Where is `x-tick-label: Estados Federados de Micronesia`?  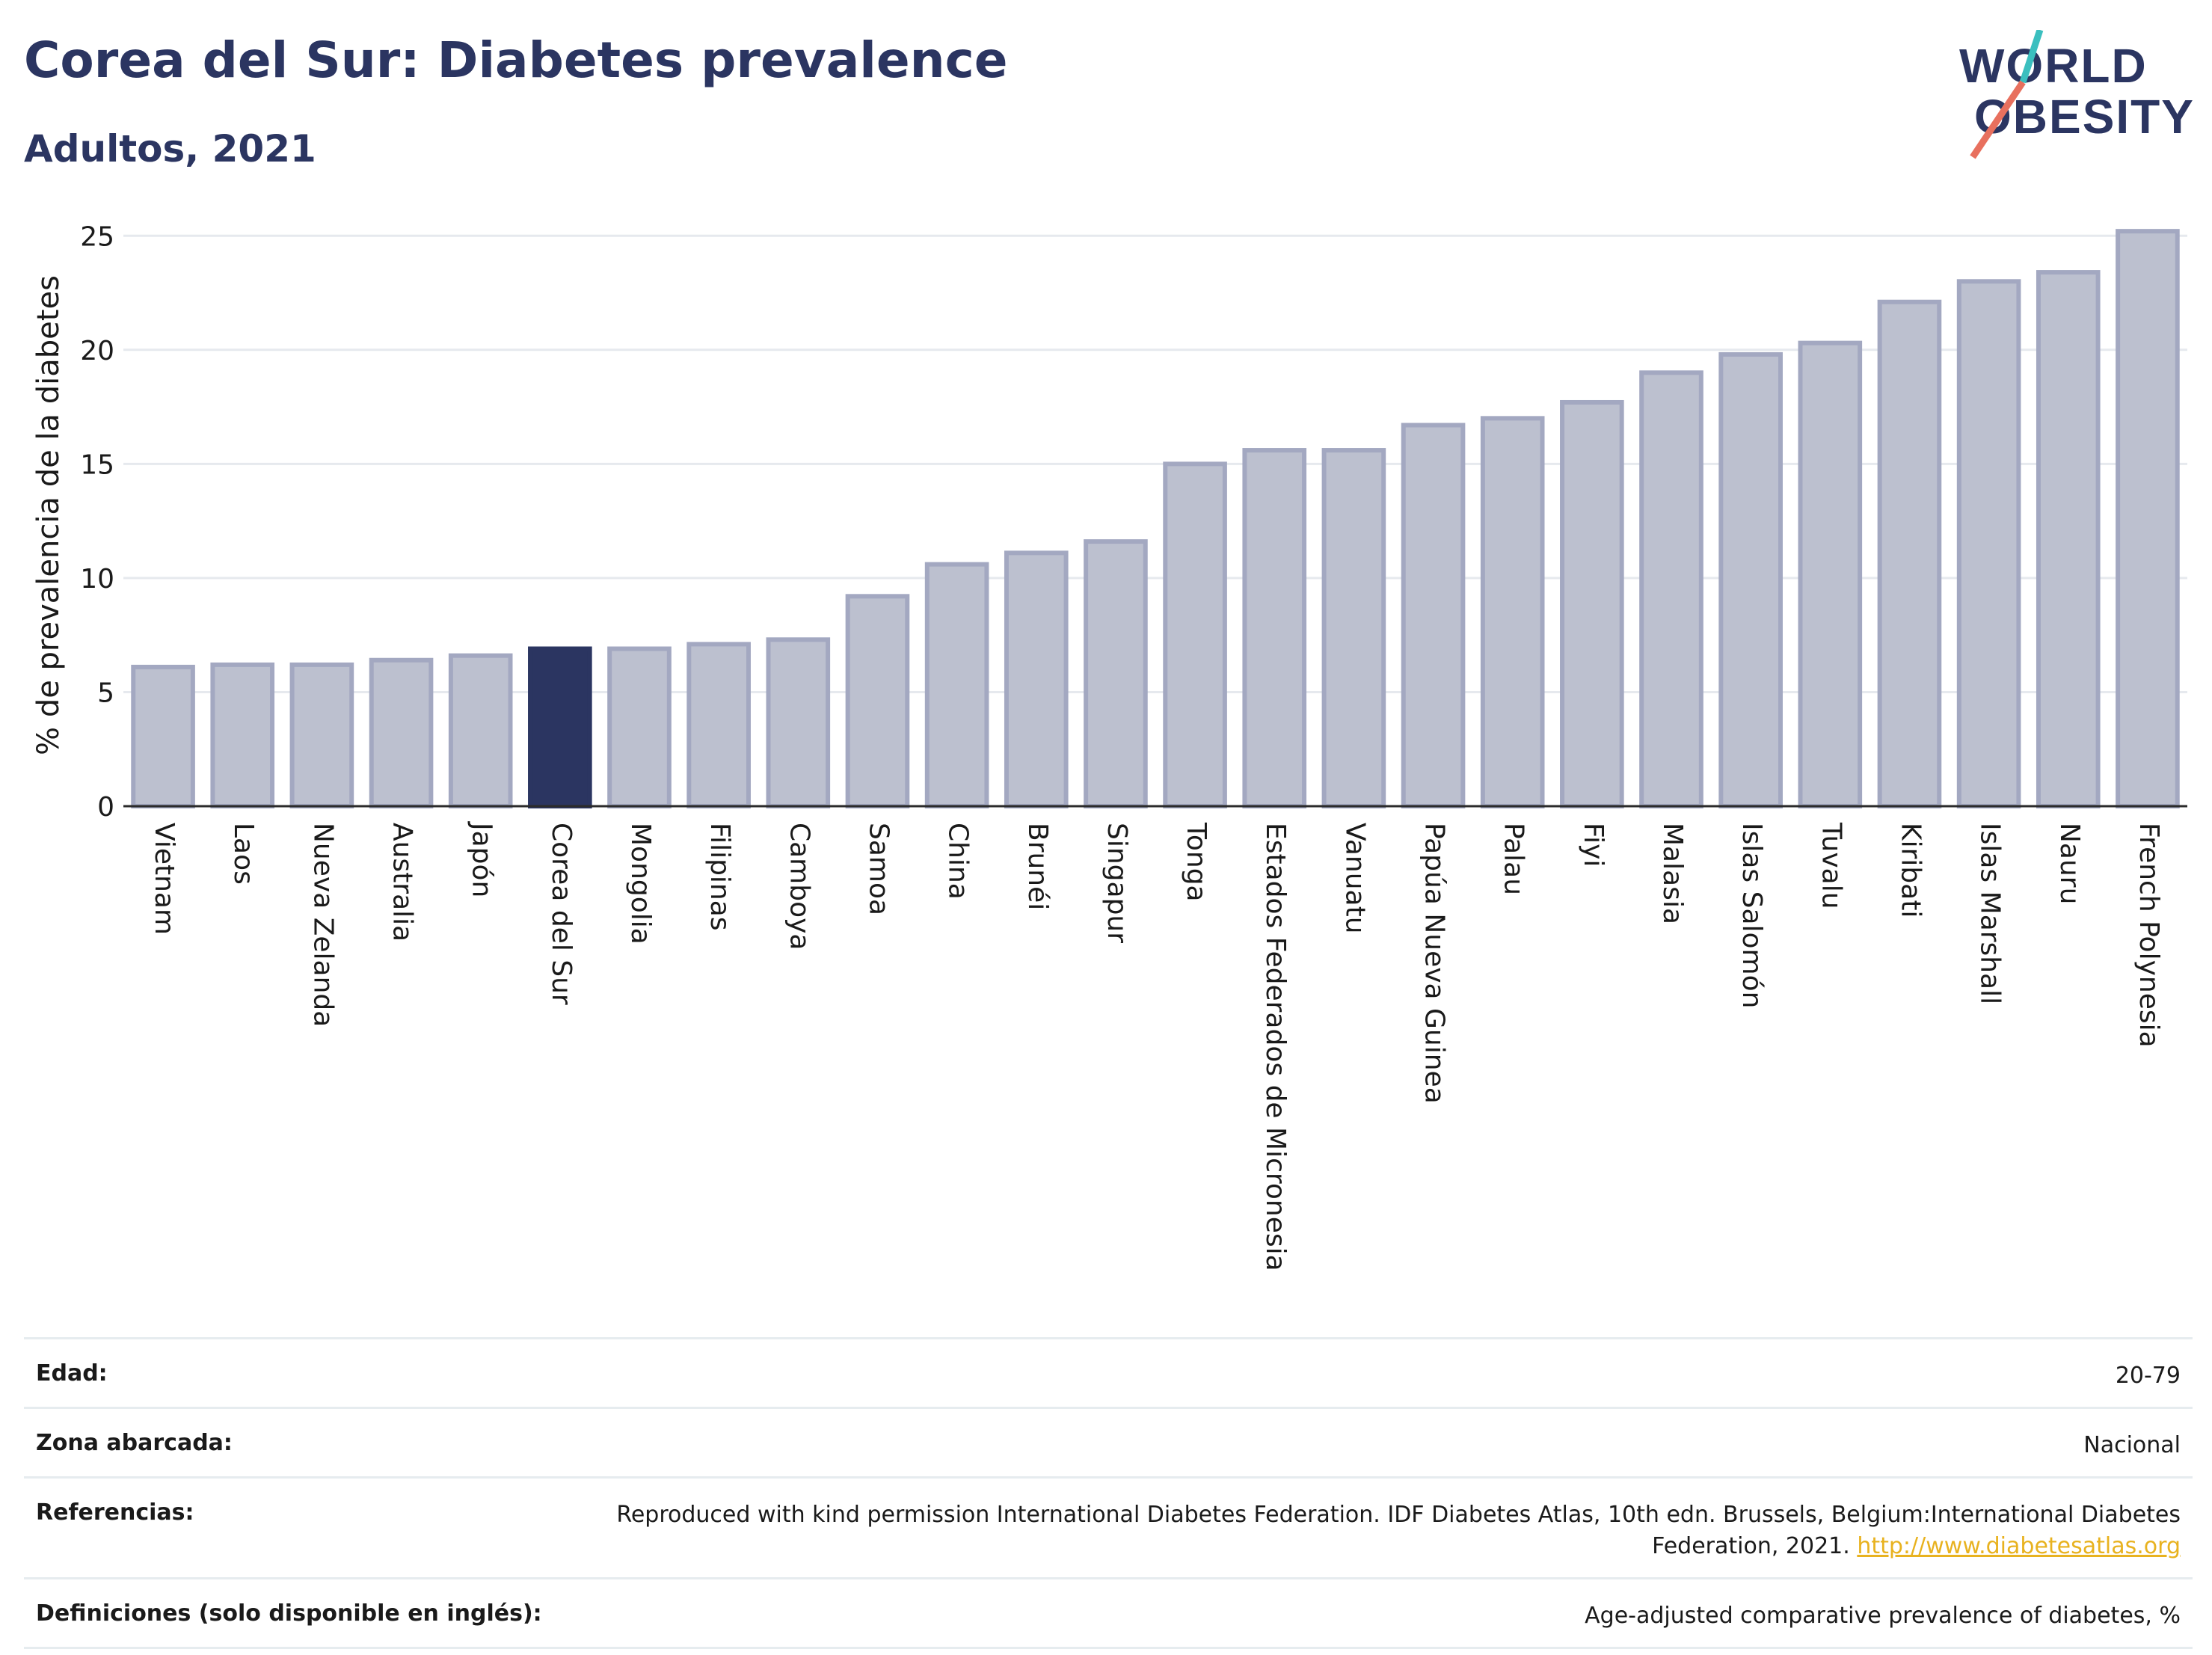 x-tick-label: Estados Federados de Micronesia is located at coordinates (1275, 1047).